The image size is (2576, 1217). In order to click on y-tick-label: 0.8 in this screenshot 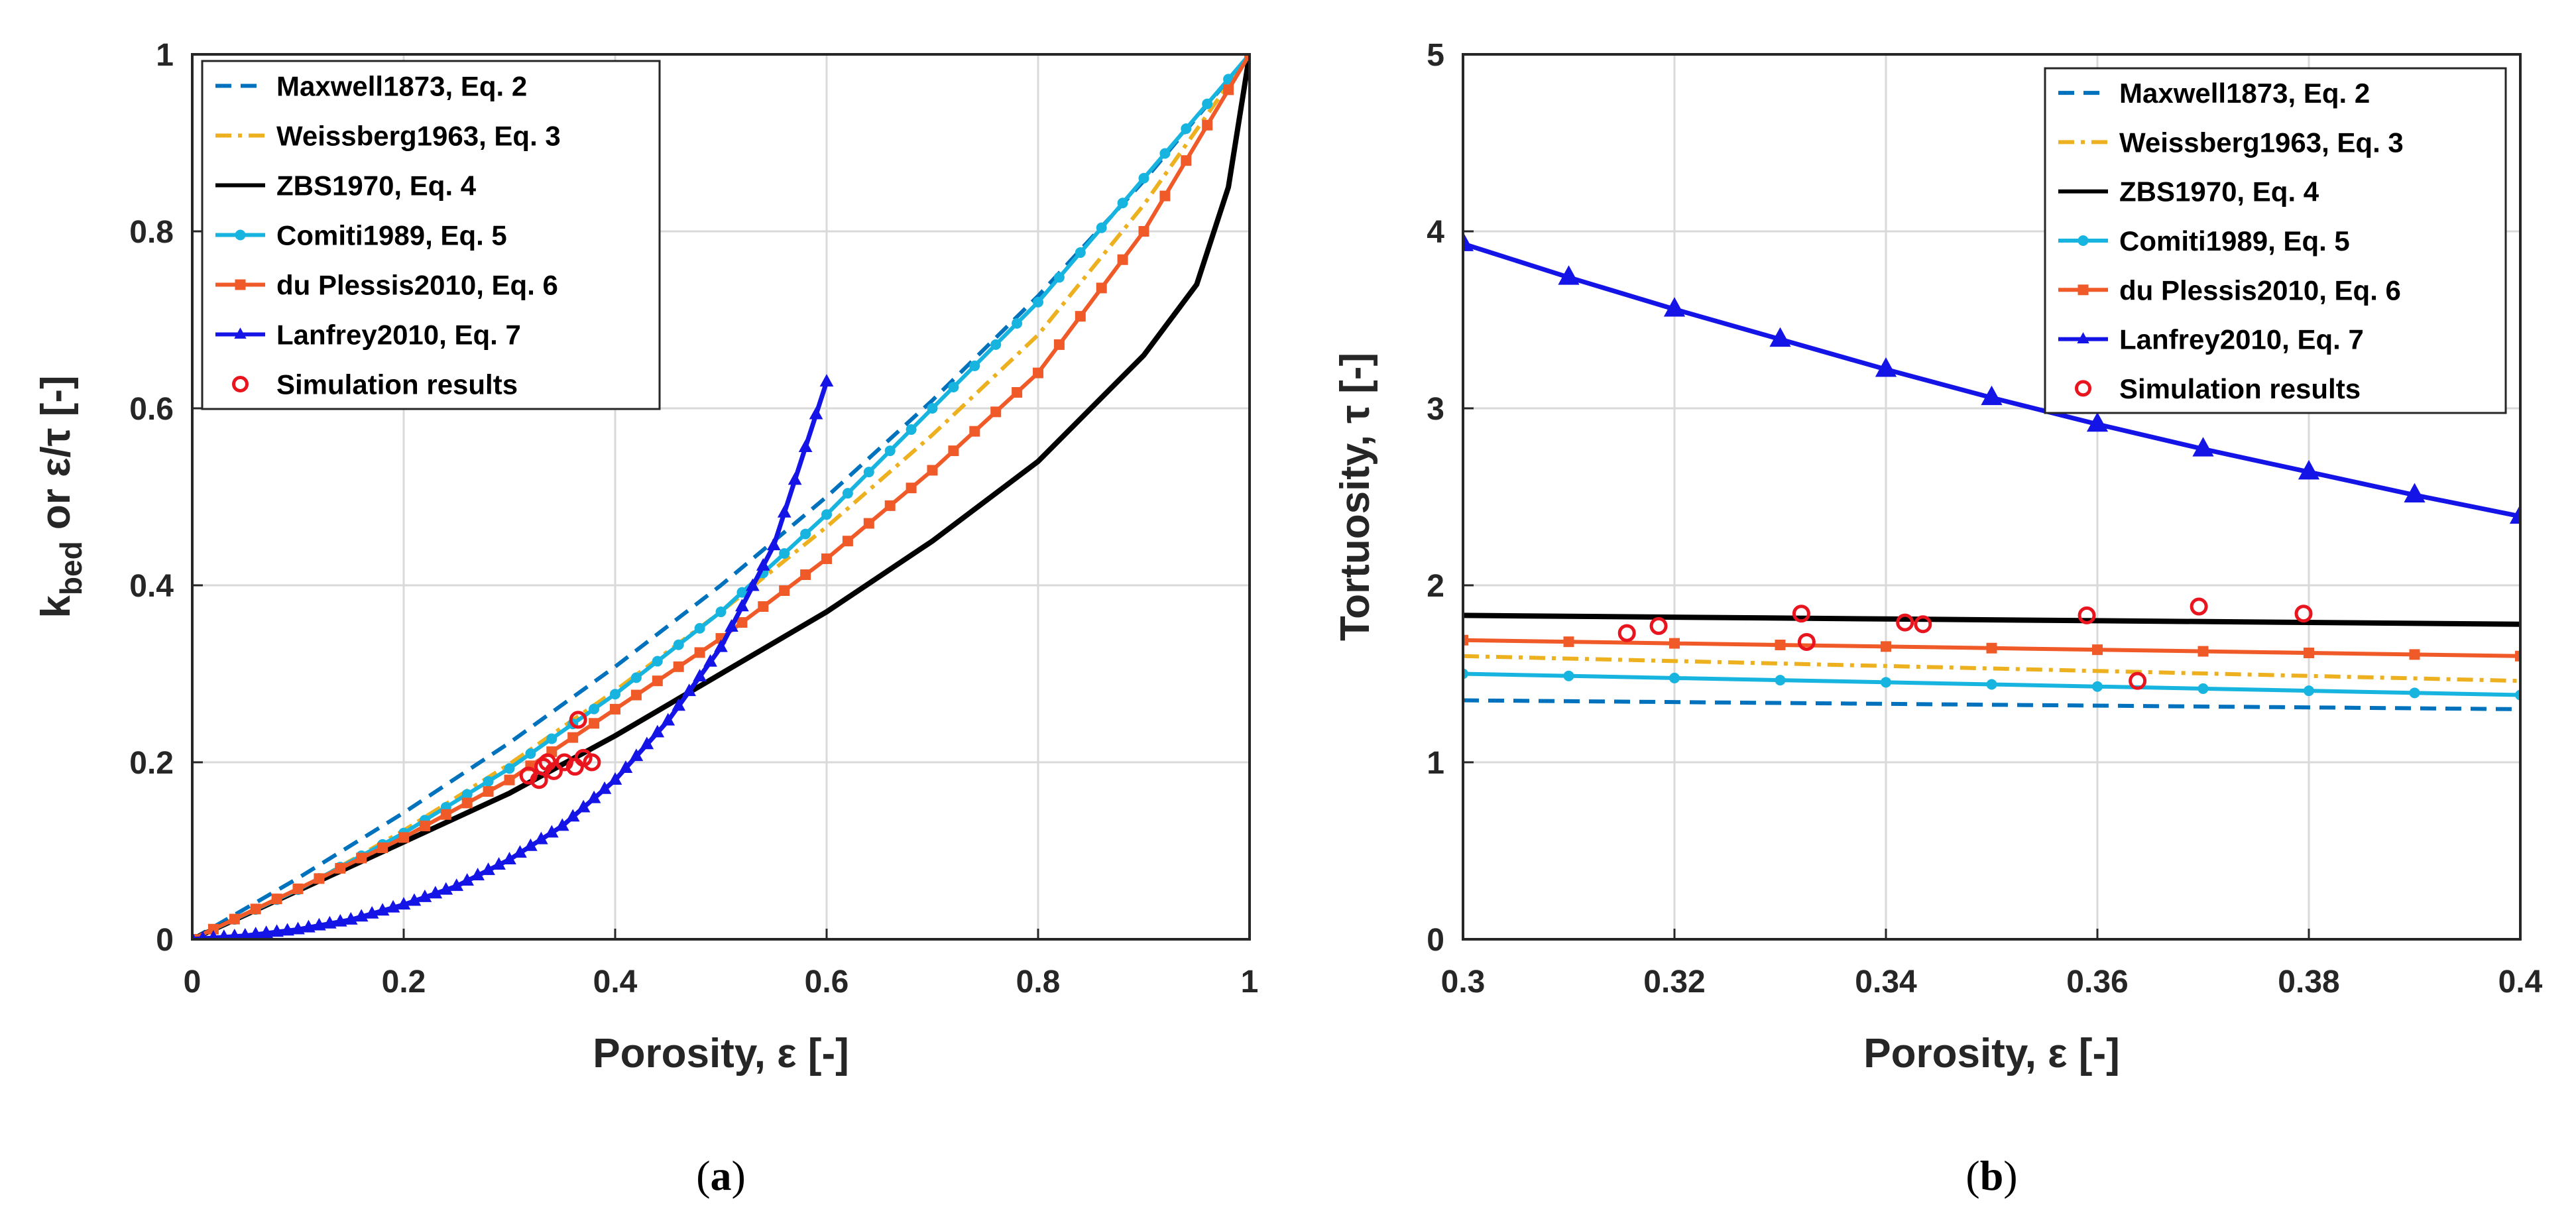, I will do `click(151, 232)`.